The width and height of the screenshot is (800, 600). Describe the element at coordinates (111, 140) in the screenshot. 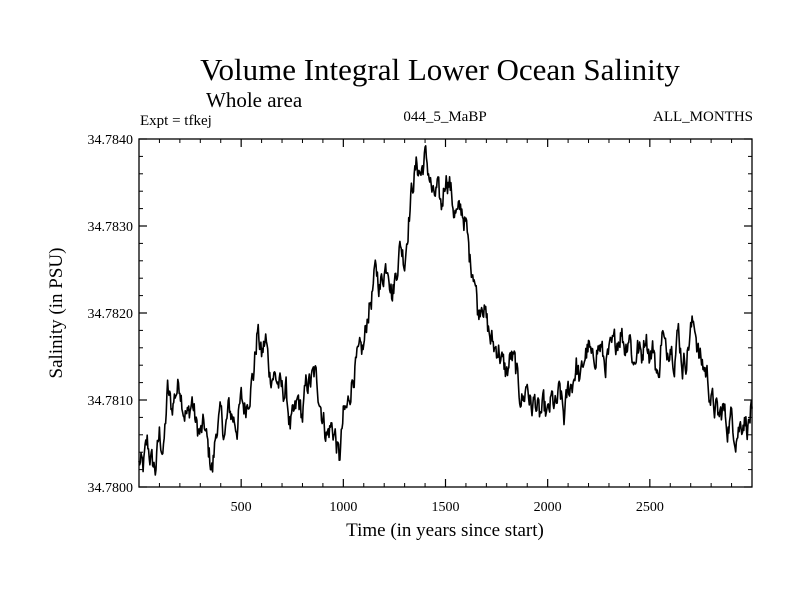

I see `y-tick-label: 34.7840` at that location.